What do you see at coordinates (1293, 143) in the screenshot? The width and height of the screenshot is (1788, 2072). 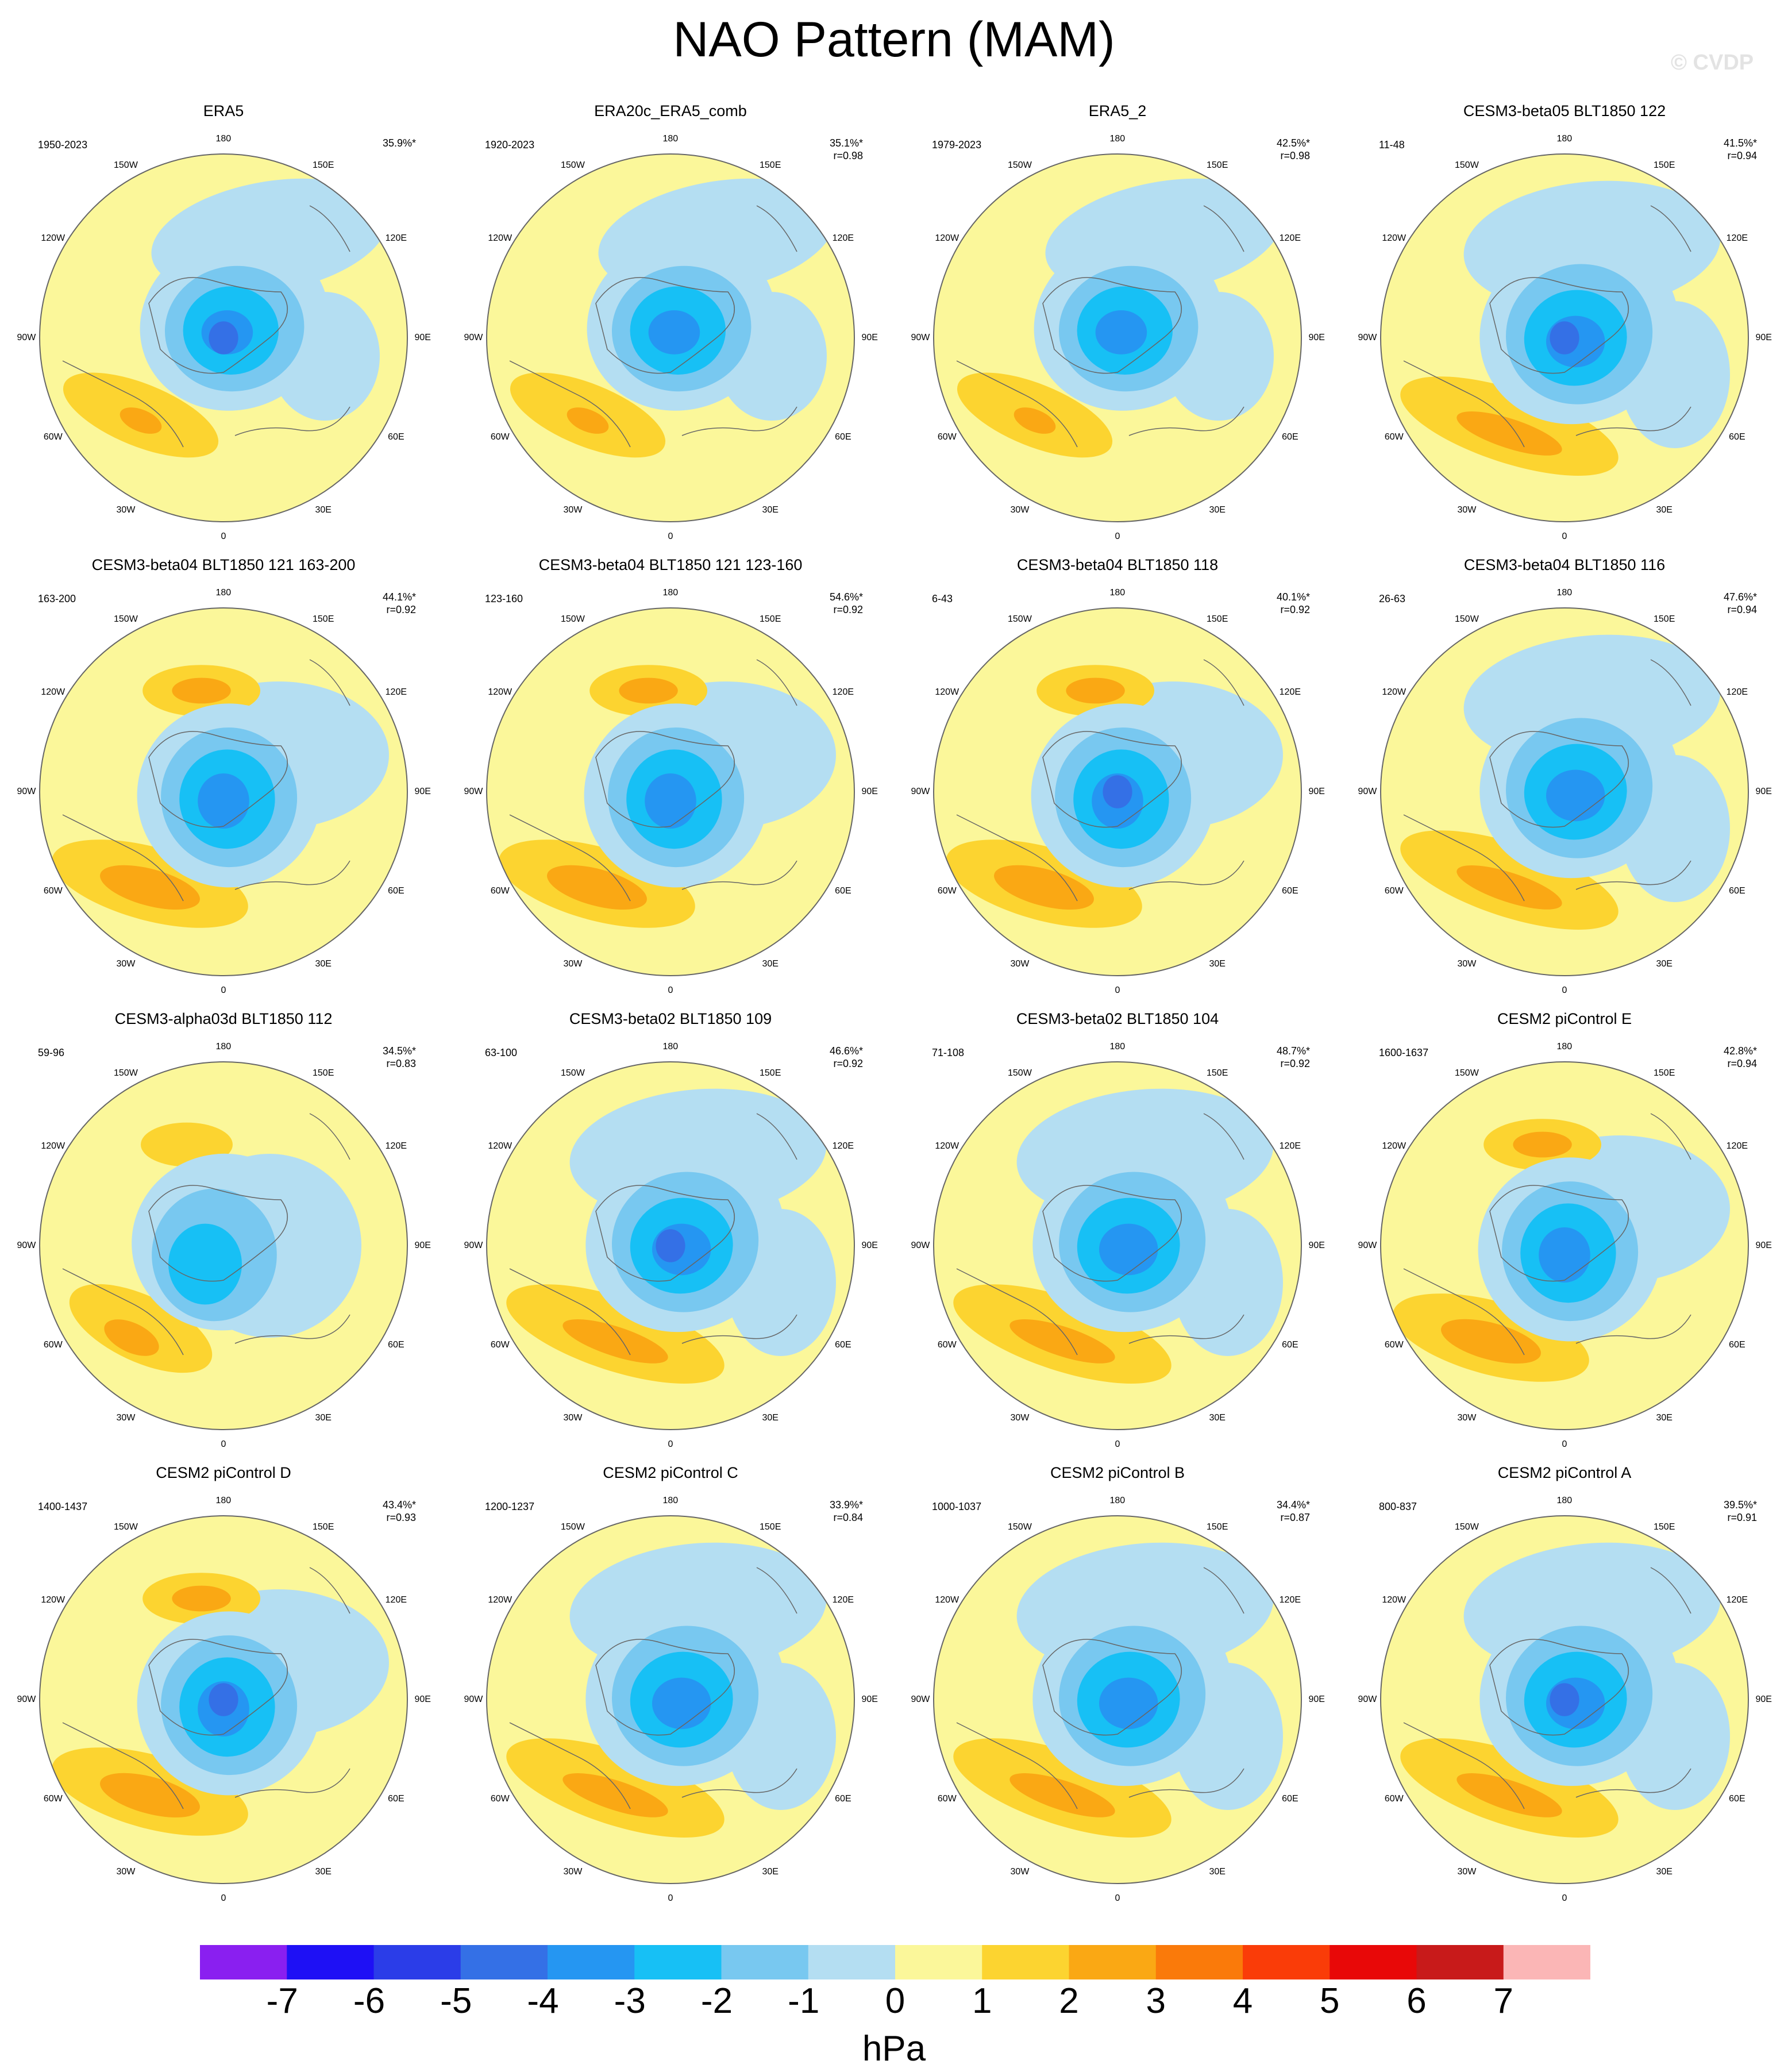 I see `variance-explained: 42.5%*` at bounding box center [1293, 143].